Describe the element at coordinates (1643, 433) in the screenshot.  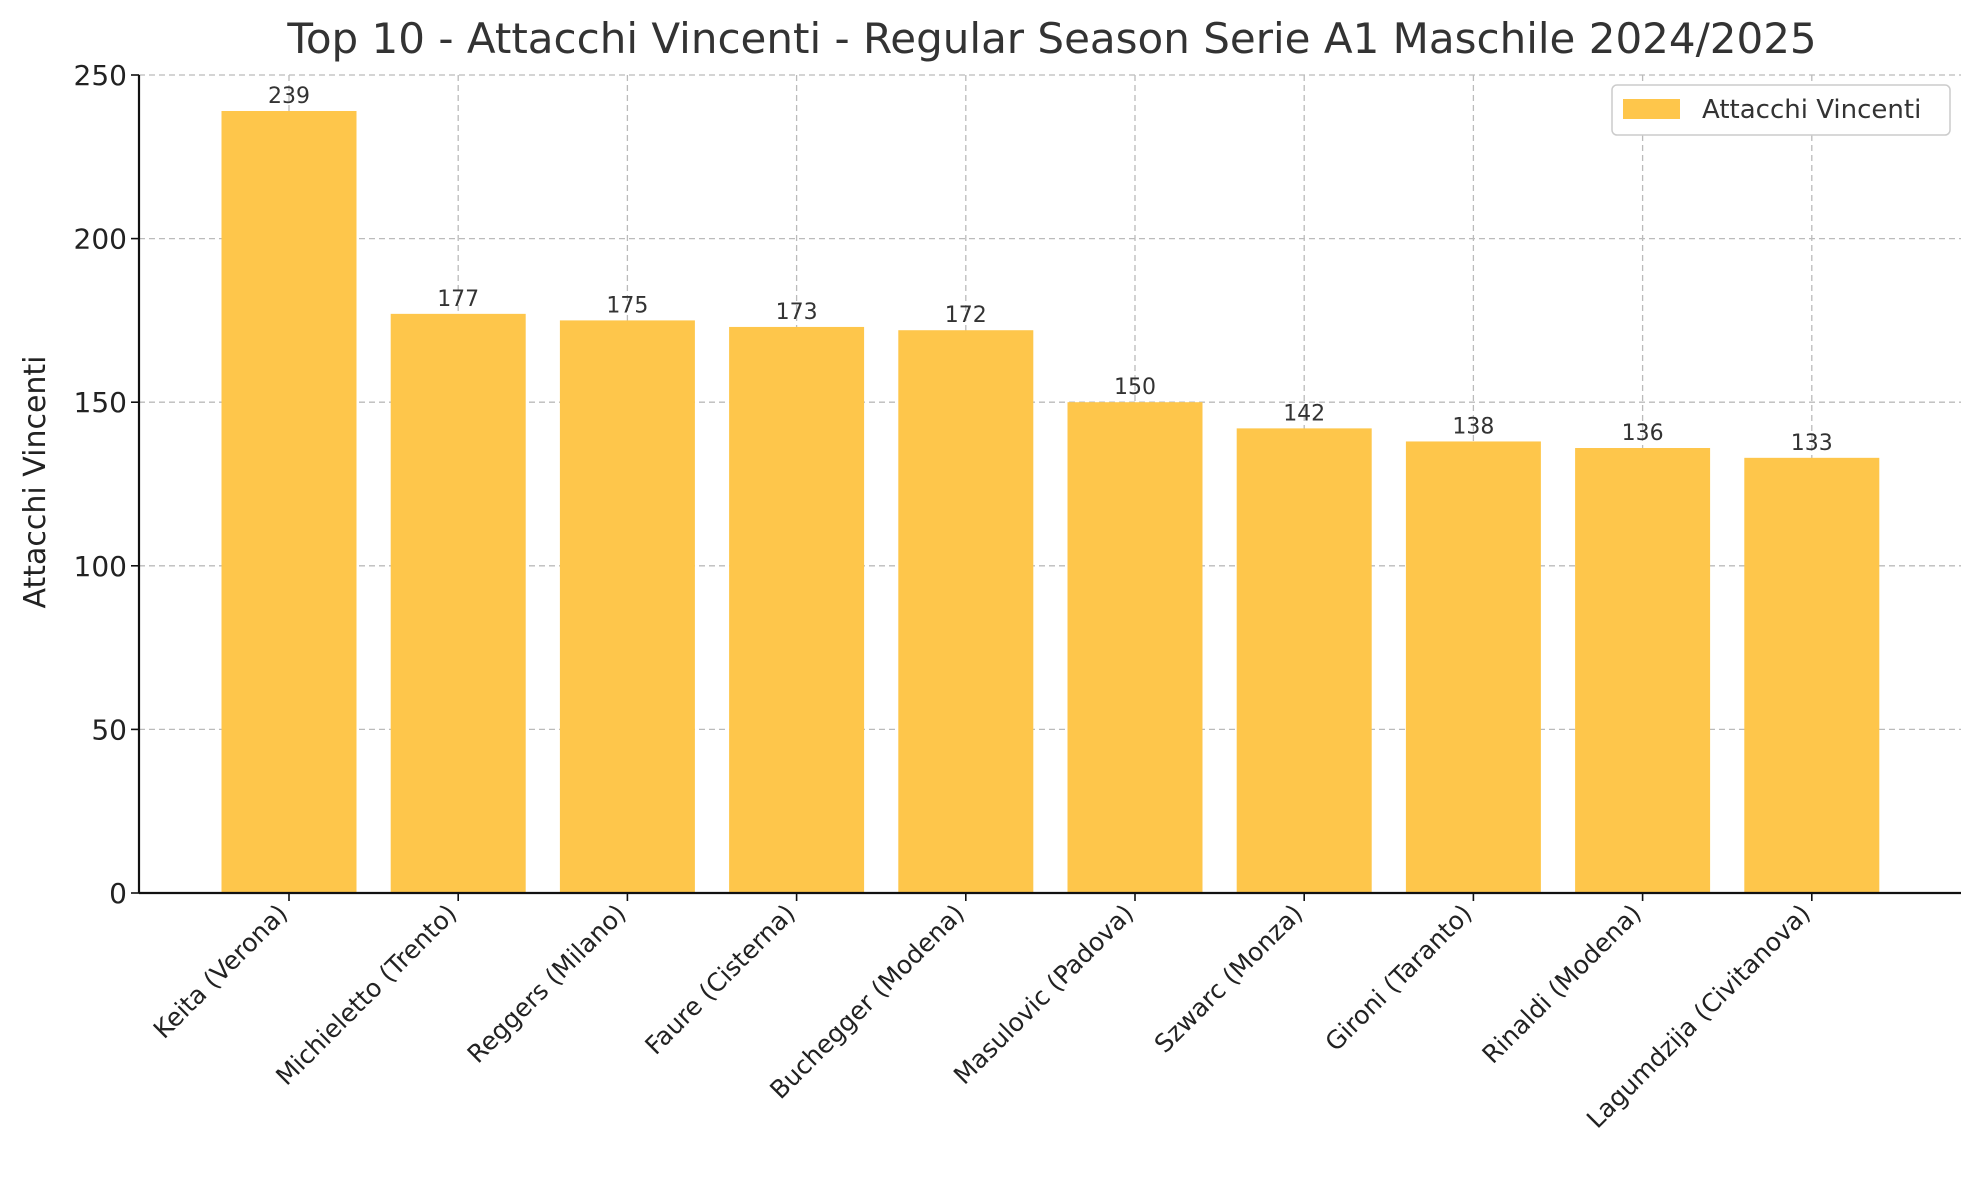
I see `data-label-8: 136` at that location.